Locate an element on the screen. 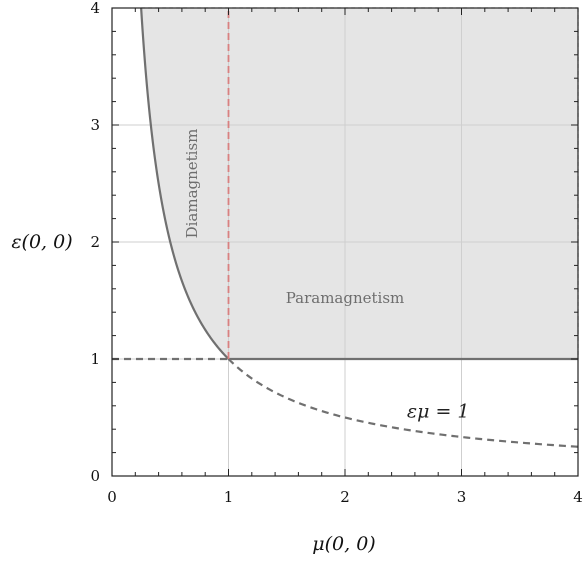  y-tick-label-3: 3 is located at coordinates (95, 125).